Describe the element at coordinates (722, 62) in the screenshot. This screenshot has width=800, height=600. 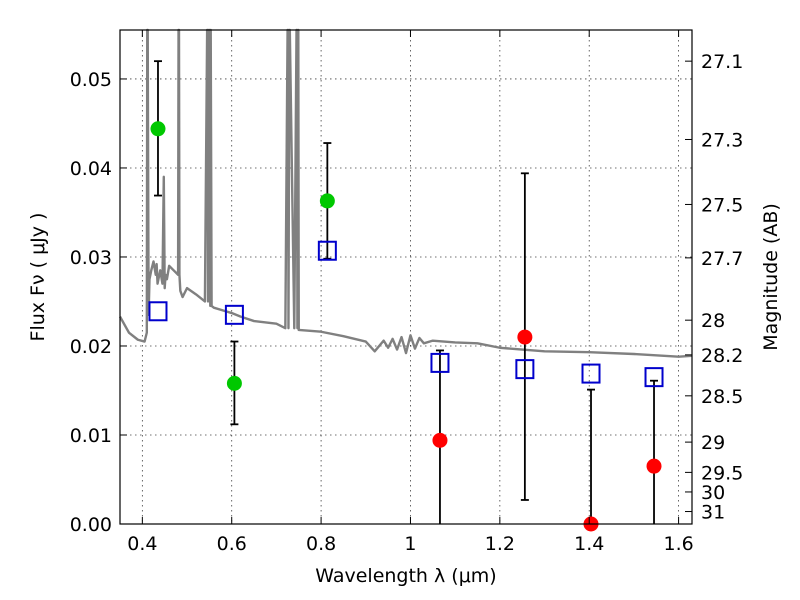
I see `mag-tick-label: 27.1` at that location.